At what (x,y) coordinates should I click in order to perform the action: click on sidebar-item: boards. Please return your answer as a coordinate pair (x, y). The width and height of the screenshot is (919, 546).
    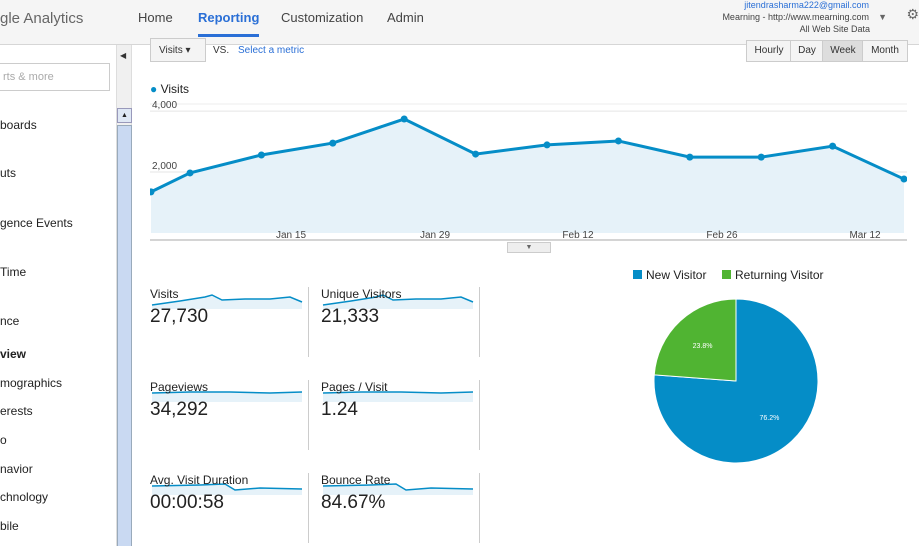
    Looking at the image, I should click on (18, 125).